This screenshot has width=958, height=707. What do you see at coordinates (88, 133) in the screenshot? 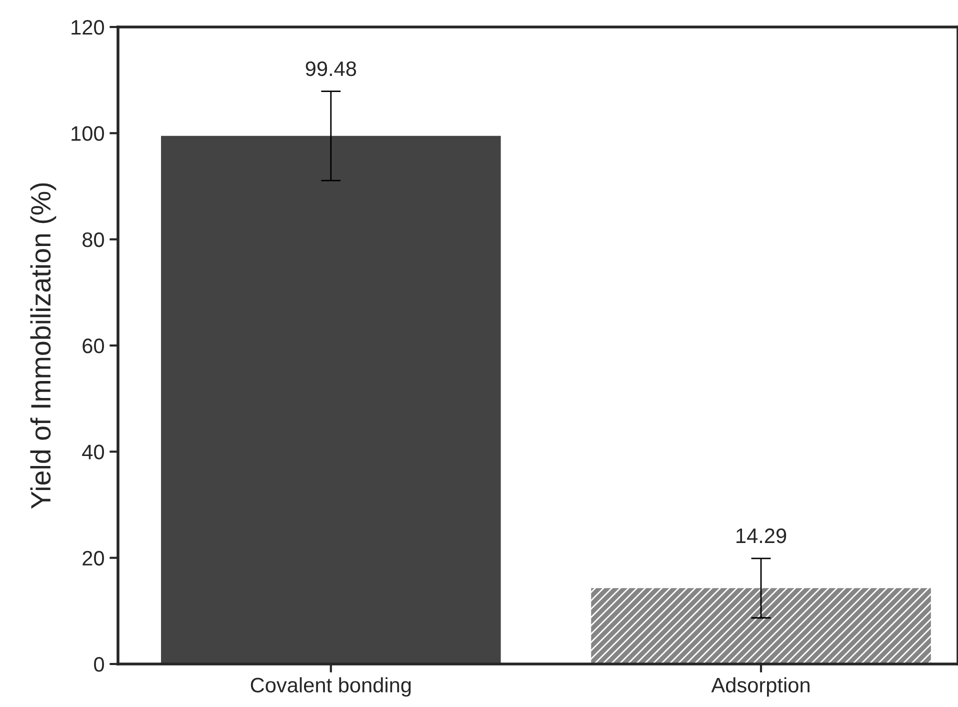
I see `y-tick-label: 100` at bounding box center [88, 133].